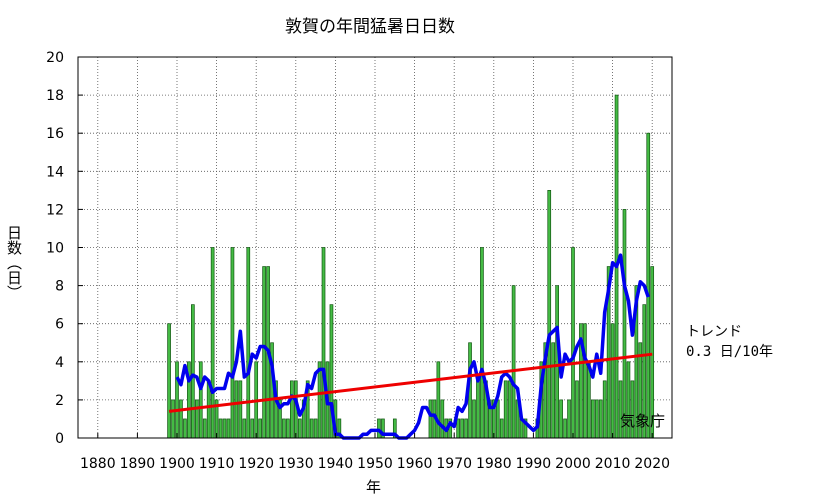  Describe the element at coordinates (55, 172) in the screenshot. I see `y-tick-label: 14` at that location.